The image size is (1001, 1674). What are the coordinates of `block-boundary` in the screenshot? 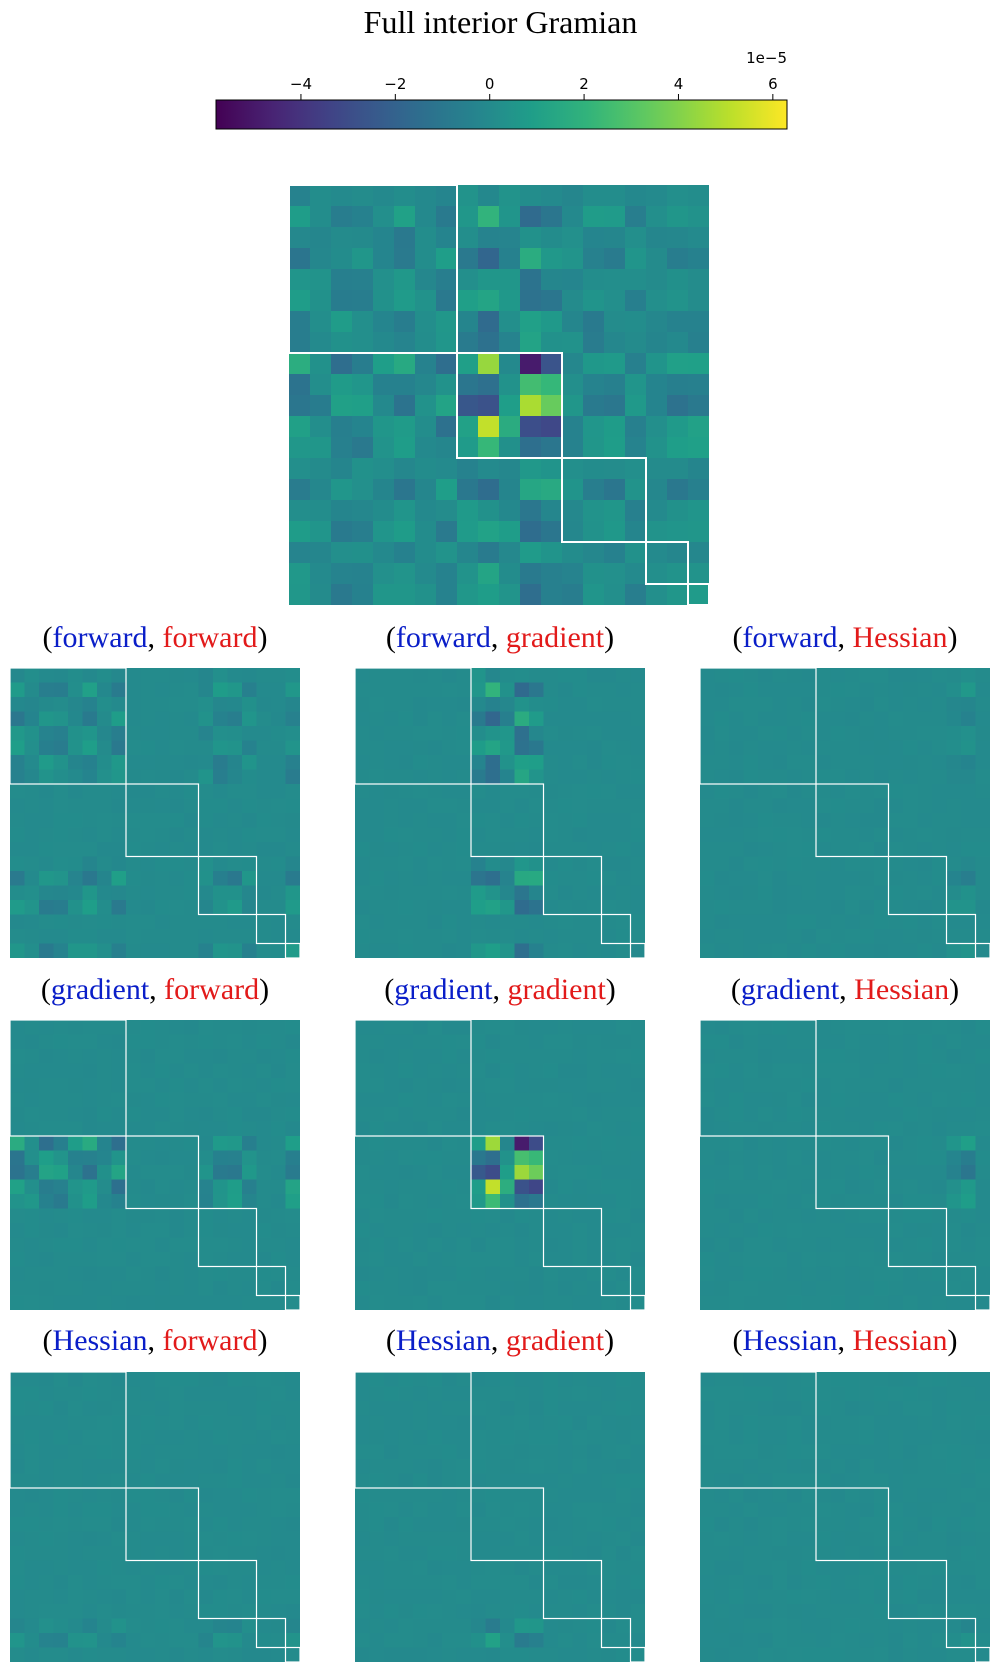 It's located at (616, 929).